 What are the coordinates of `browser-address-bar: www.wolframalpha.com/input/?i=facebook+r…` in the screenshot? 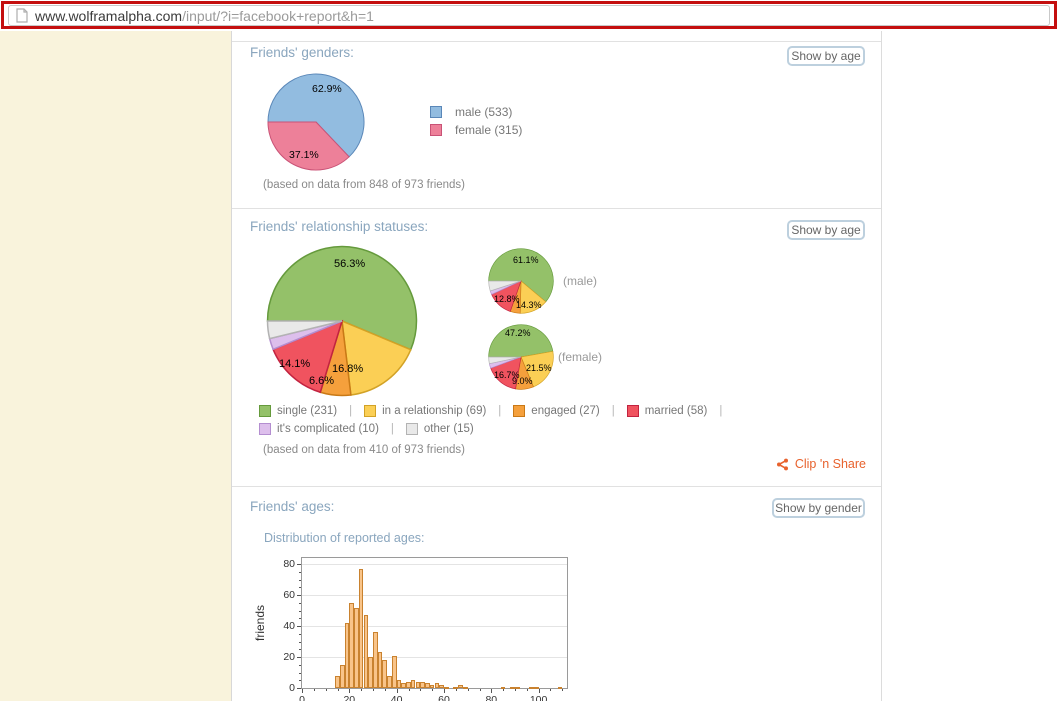 It's located at (530, 15).